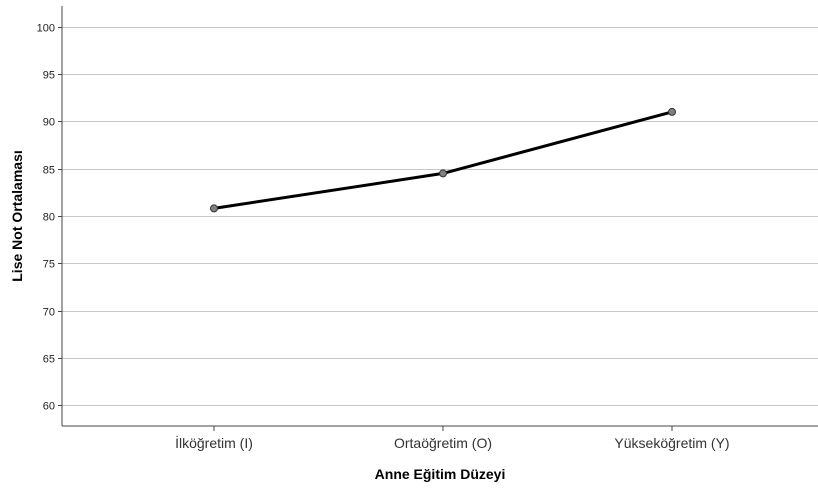 The image size is (818, 488). I want to click on x-tick-label: Ortaöğretim (O), so click(443, 443).